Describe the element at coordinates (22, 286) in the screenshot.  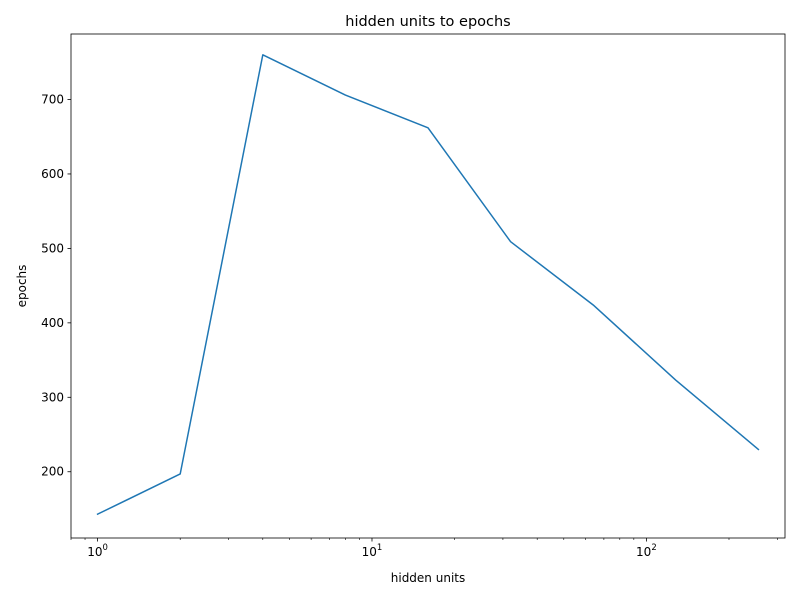
I see `y-axis-label: epochs` at that location.